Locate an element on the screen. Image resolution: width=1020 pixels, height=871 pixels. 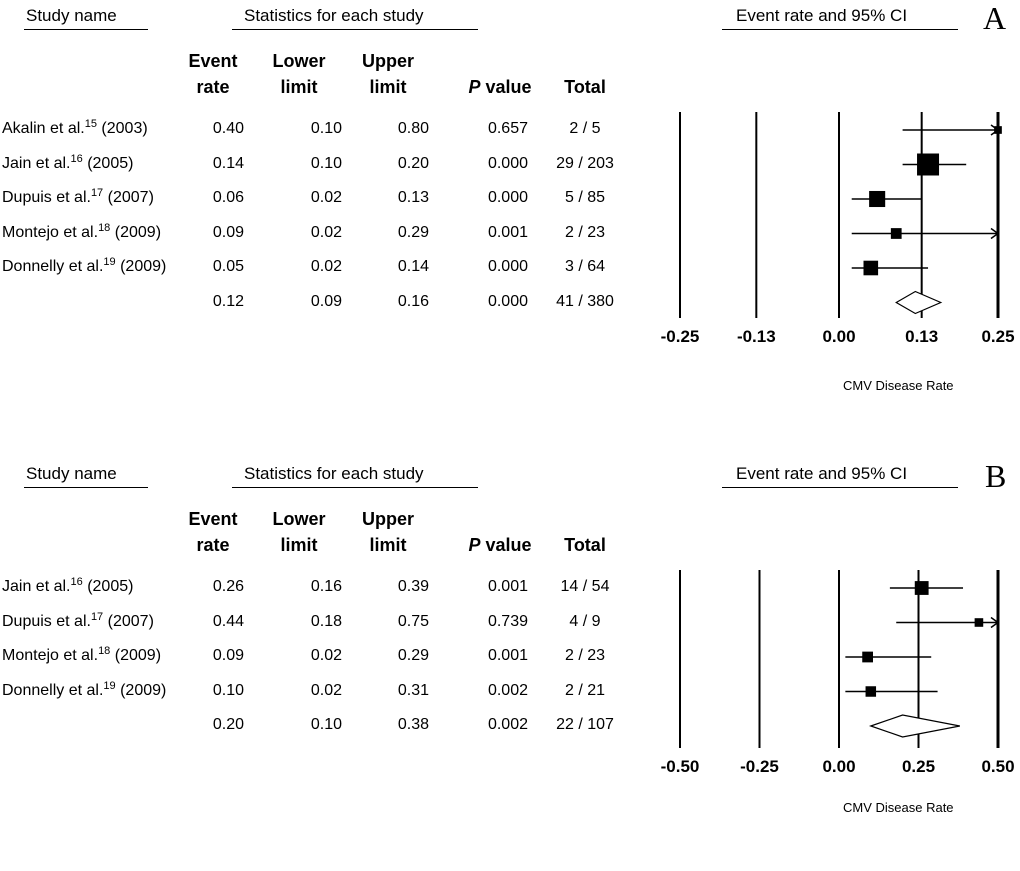
study-year: (2003) is located at coordinates (124, 128).